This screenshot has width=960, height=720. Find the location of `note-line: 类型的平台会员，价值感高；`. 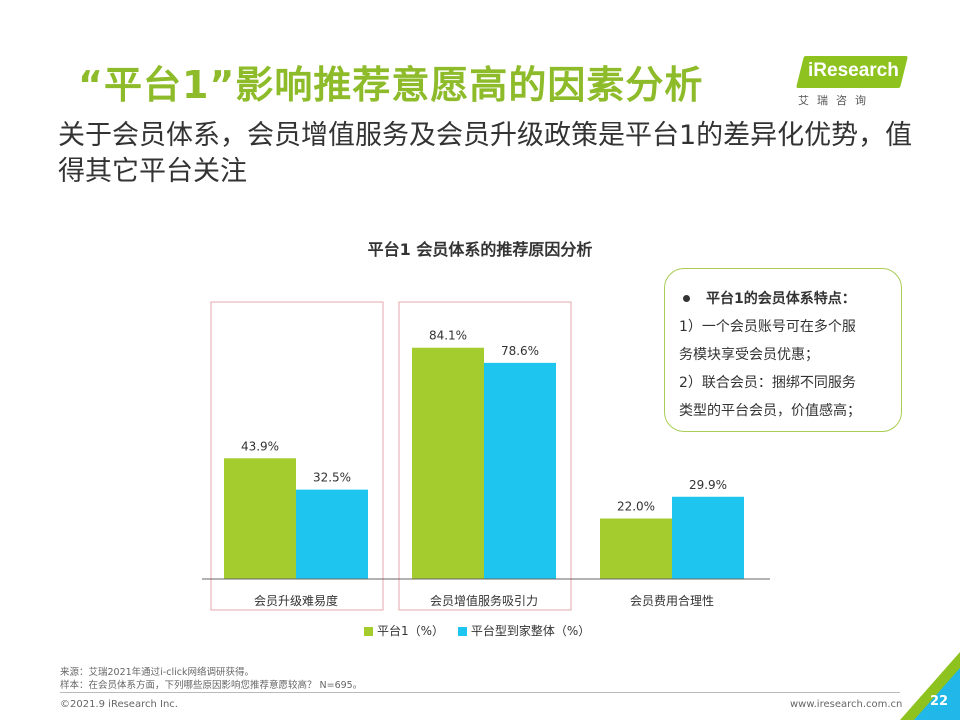

note-line: 类型的平台会员，价值感高； is located at coordinates (770, 411).